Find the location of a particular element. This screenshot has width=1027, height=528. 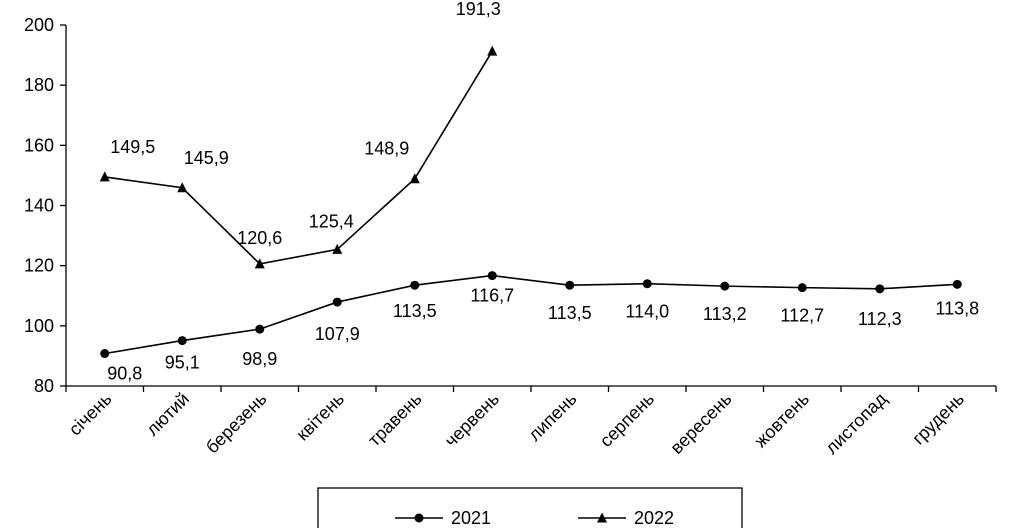

data-label-2021-3: 107,9 is located at coordinates (337, 334).